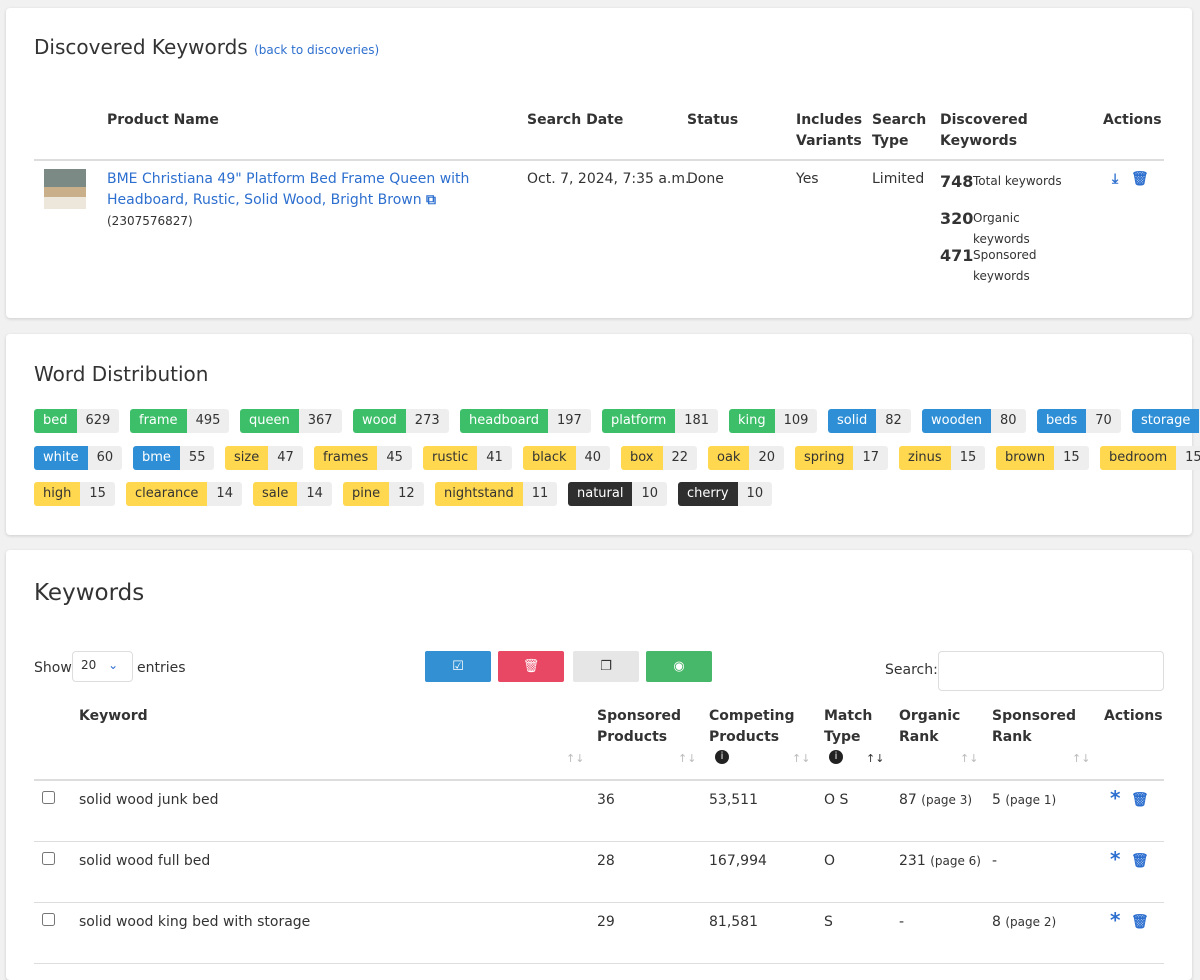 The height and width of the screenshot is (980, 1200). Describe the element at coordinates (158, 421) in the screenshot. I see `word-label: frame` at that location.